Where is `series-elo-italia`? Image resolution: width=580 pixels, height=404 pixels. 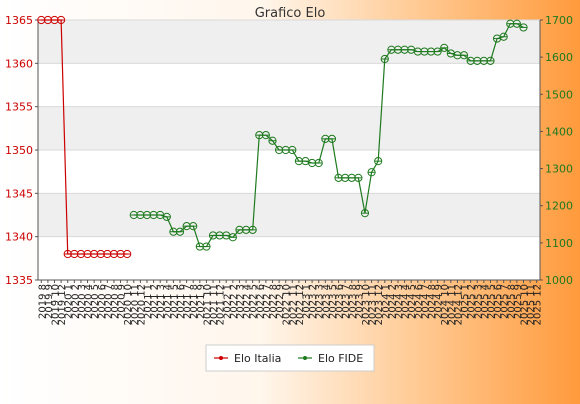 series-elo-italia is located at coordinates (84, 137).